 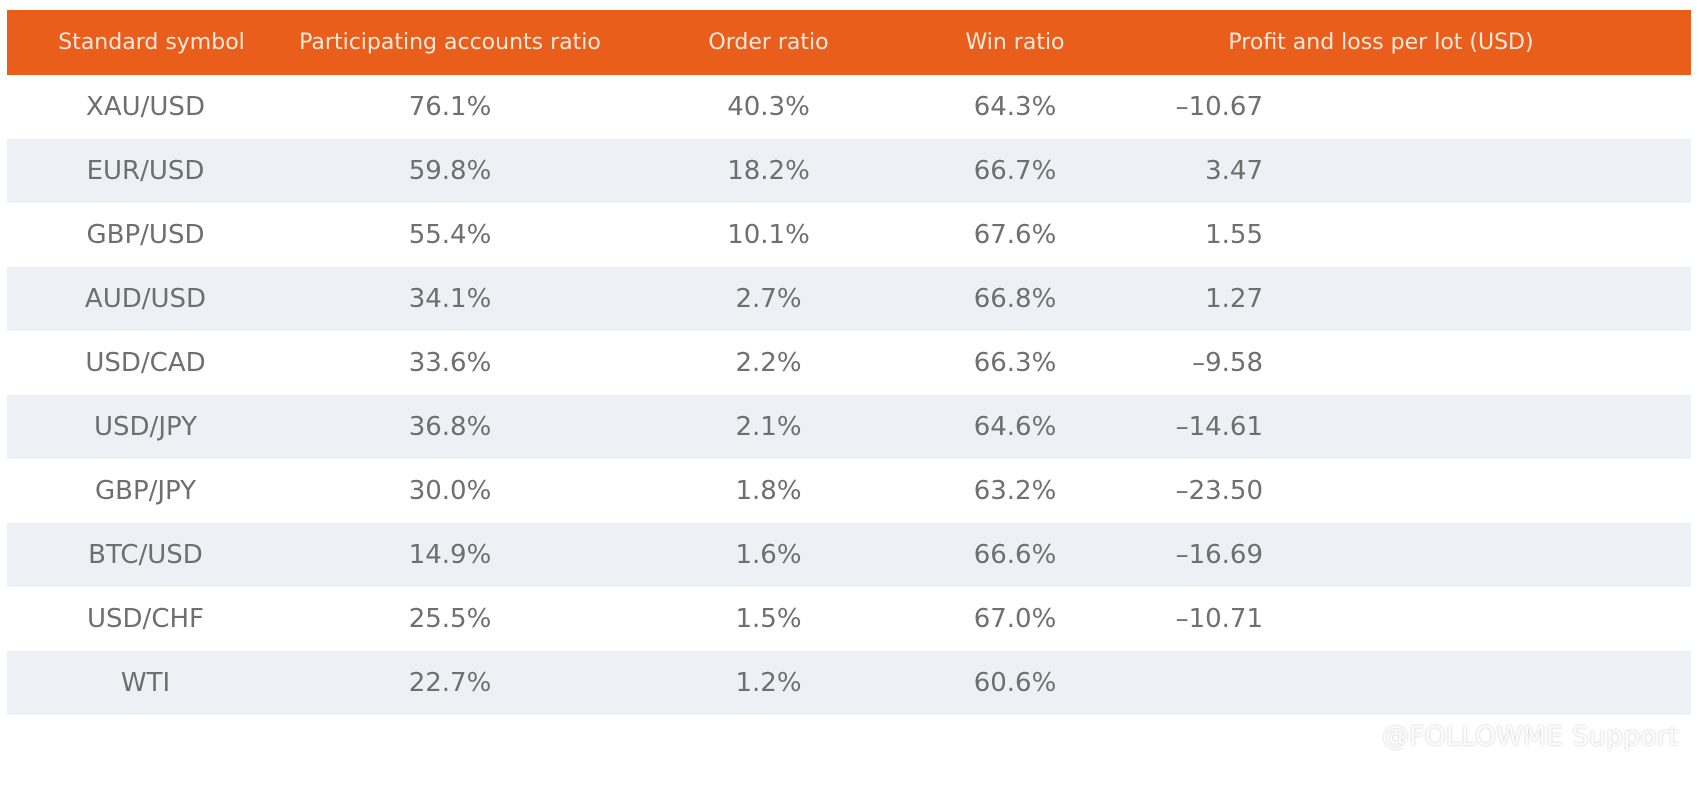 What do you see at coordinates (768, 363) in the screenshot?
I see `cell-order-ratio: 2.2%` at bounding box center [768, 363].